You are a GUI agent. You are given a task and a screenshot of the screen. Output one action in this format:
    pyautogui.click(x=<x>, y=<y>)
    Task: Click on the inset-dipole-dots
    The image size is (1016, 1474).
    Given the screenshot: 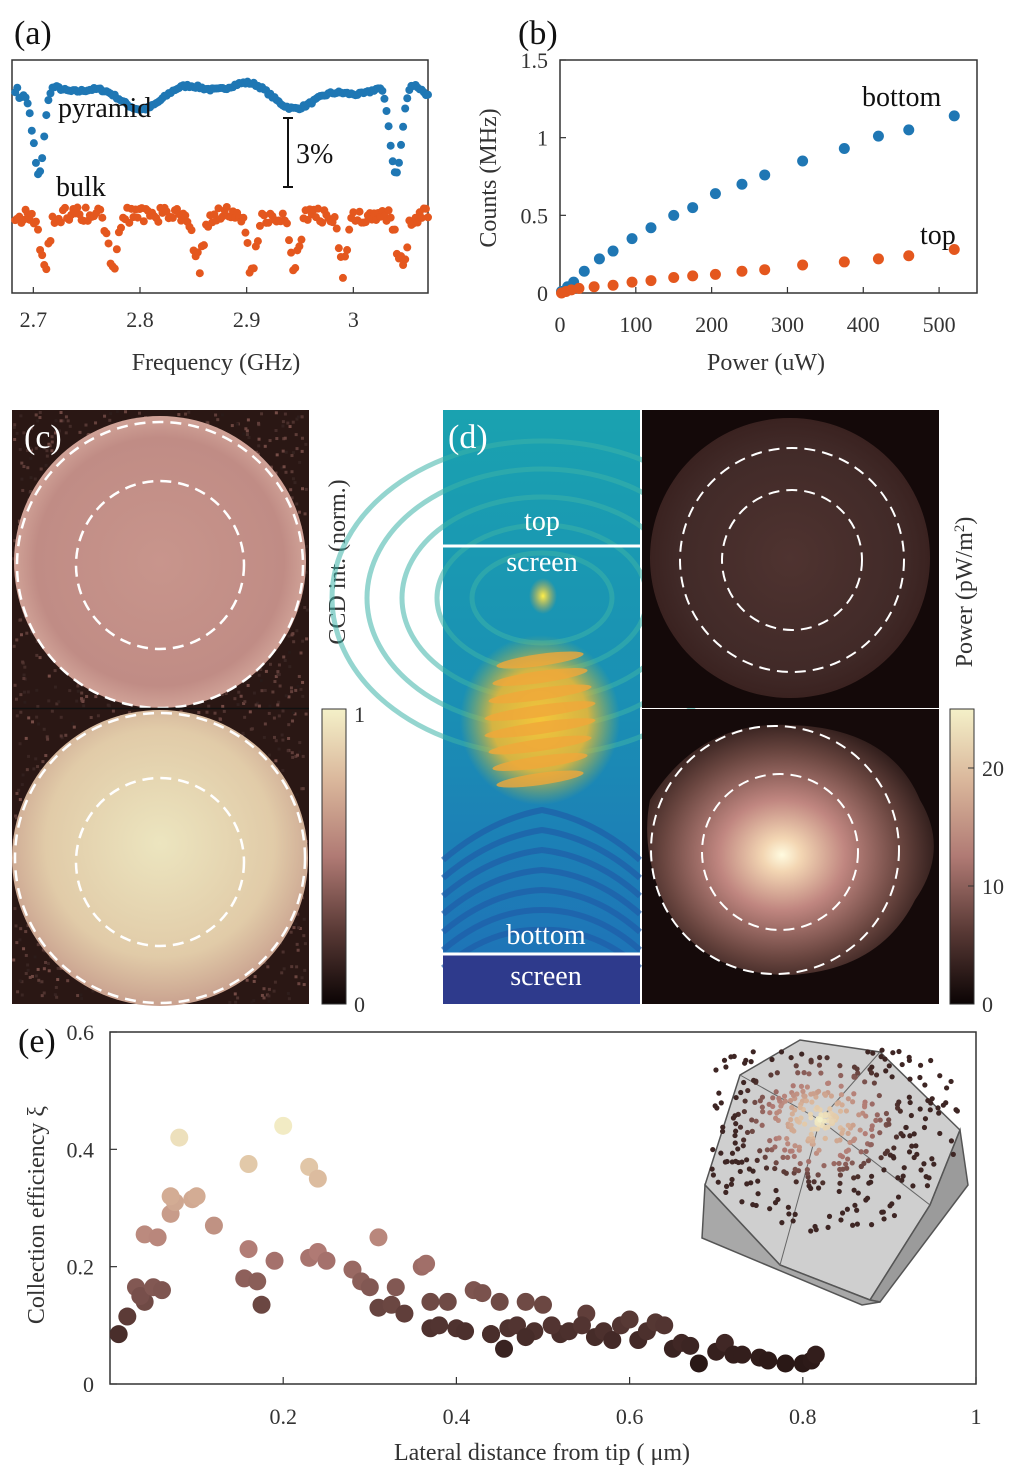 What is the action you would take?
    pyautogui.click(x=834, y=1140)
    